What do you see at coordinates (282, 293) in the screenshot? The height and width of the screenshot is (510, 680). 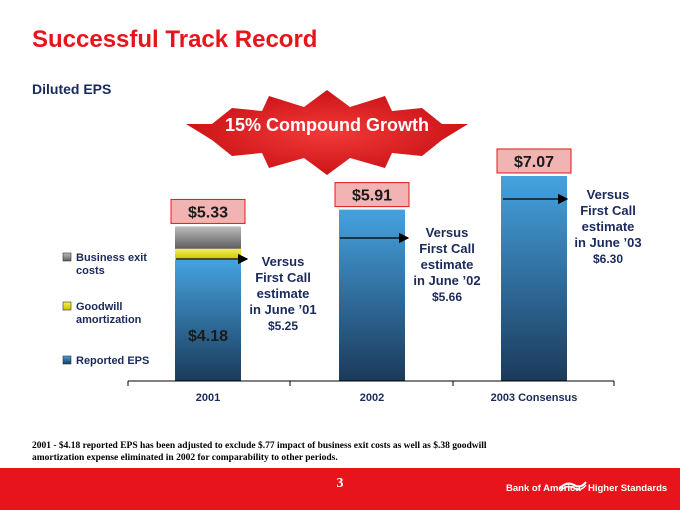 I see `estimate-label-0: Versus First Call estimate in June ’01 $5.25` at bounding box center [282, 293].